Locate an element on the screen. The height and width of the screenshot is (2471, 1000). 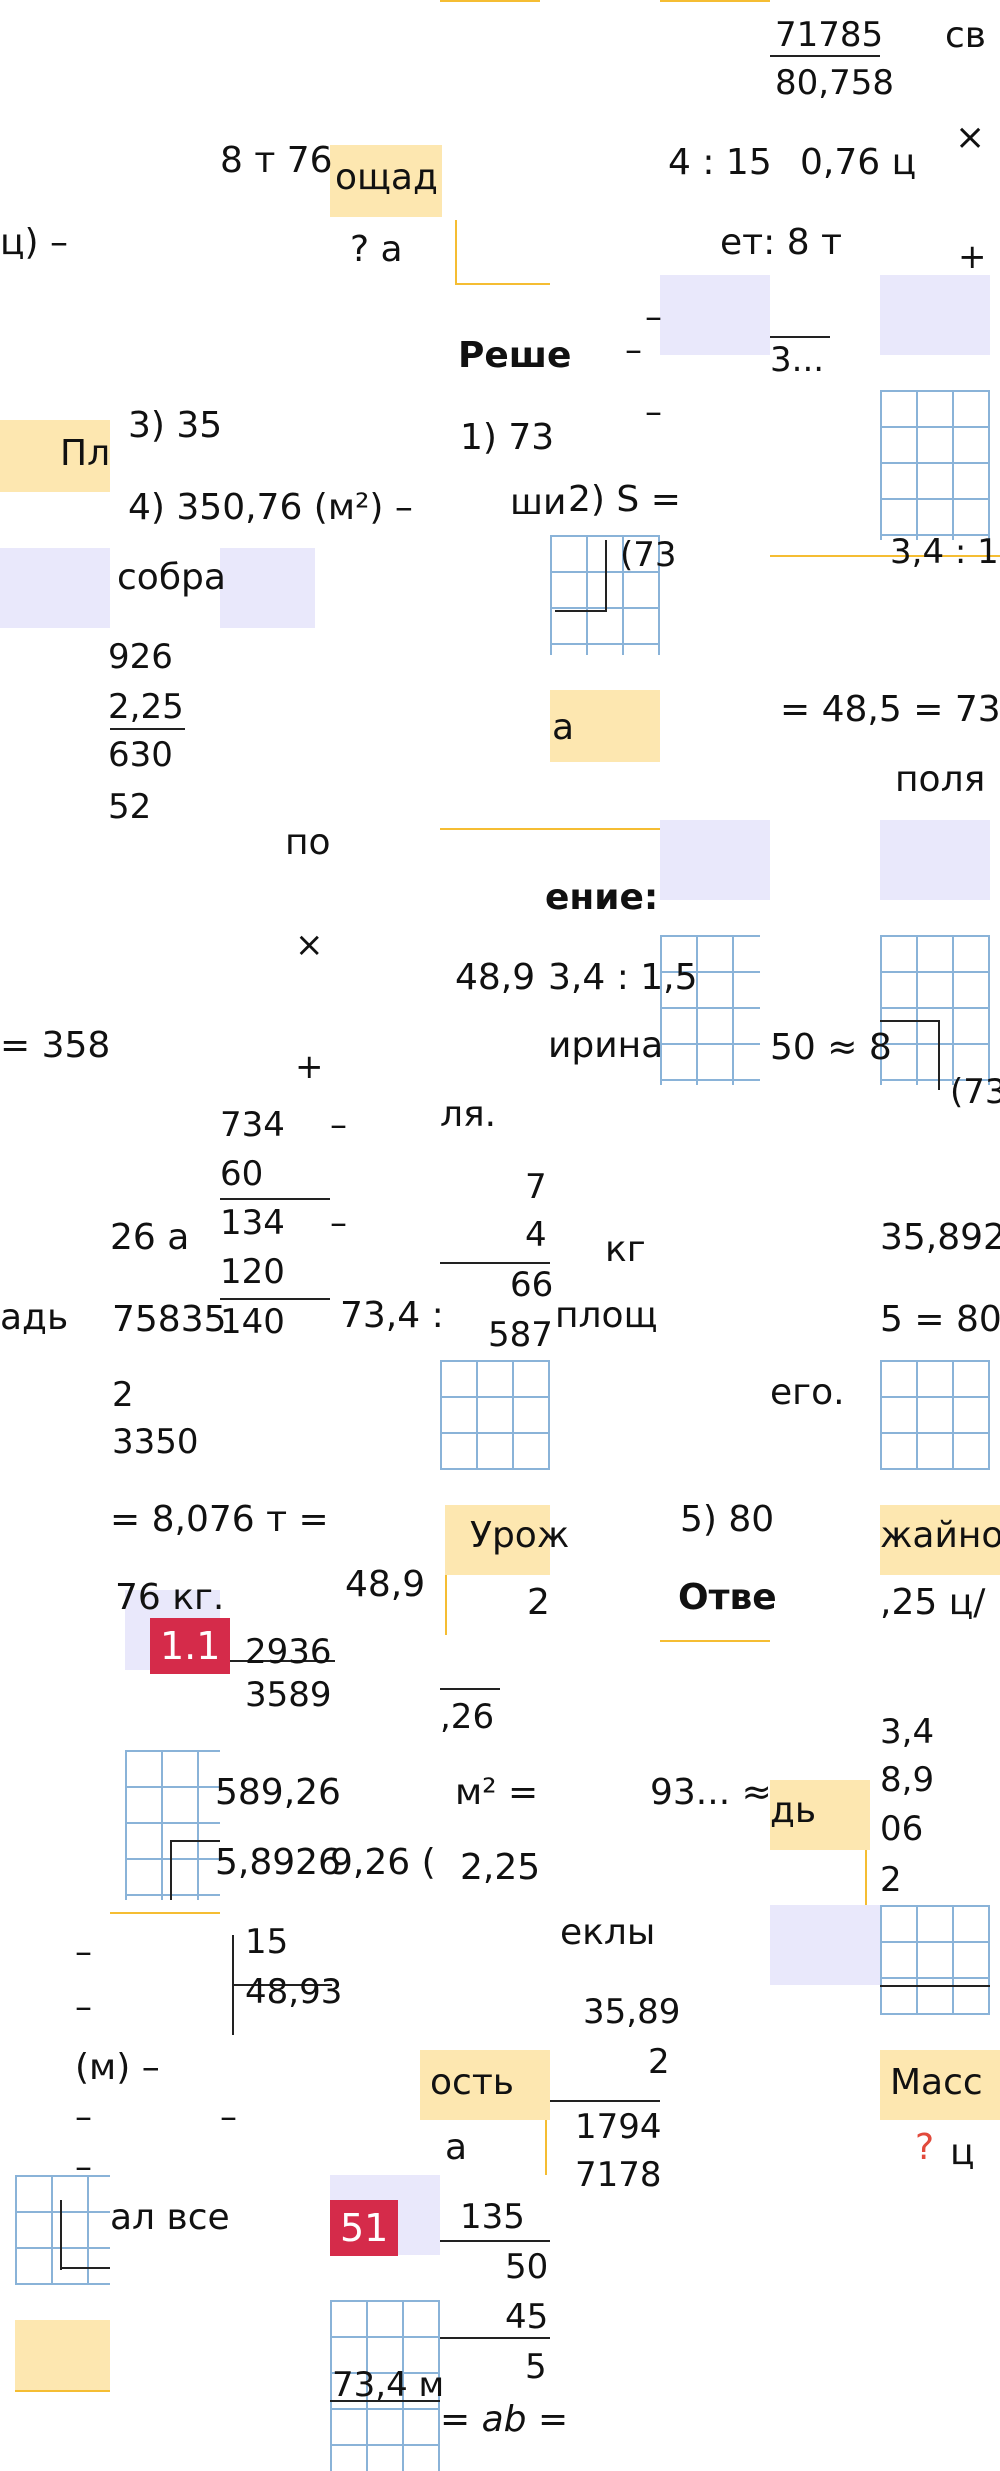
text-fragment: ц is located at coordinates (962, 2152).